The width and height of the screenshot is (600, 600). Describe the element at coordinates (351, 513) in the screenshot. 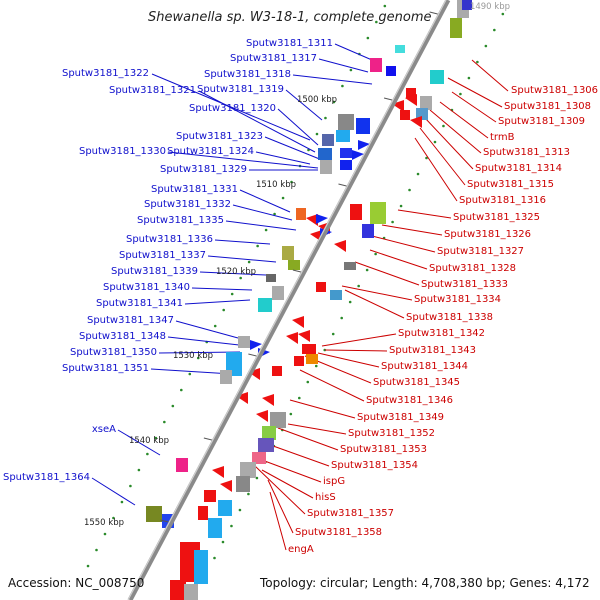

I see `gene-label-sputw3181-1357: Sputw3181_1357` at that location.